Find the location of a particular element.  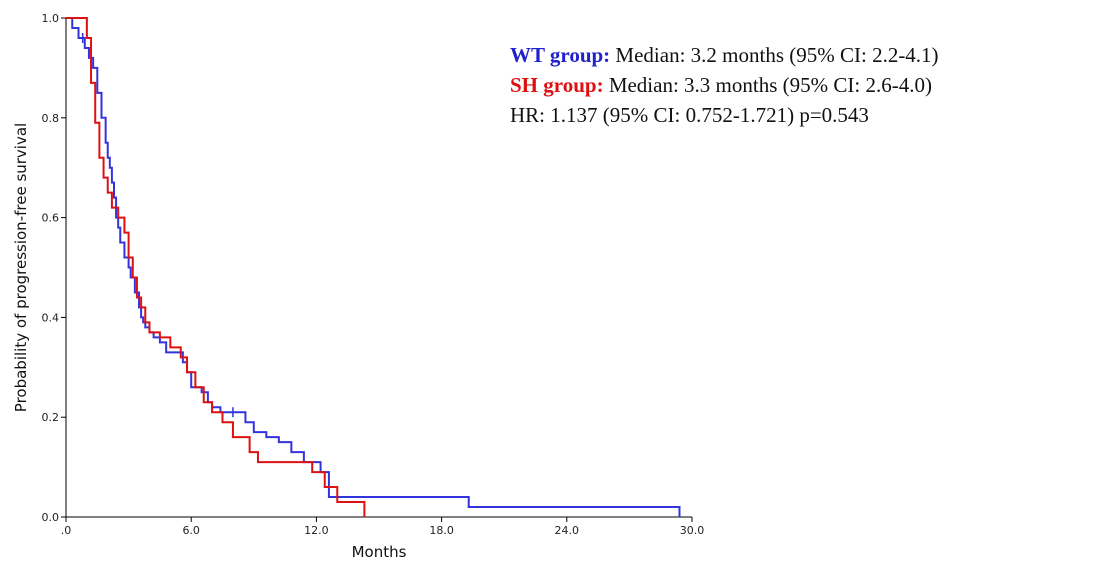

y-tick-label: 0.2 is located at coordinates (51, 417).